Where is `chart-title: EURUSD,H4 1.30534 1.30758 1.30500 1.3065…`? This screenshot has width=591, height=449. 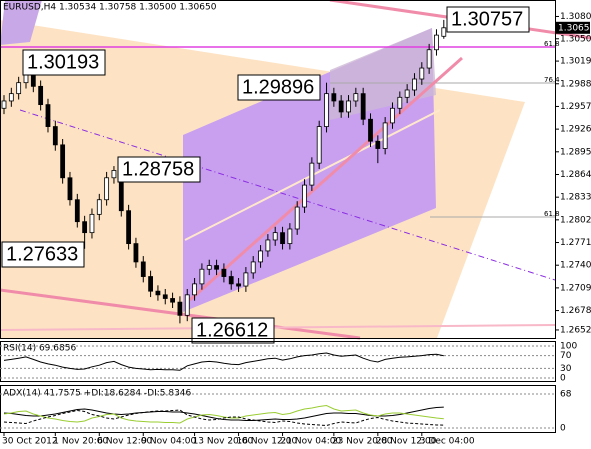 chart-title: EURUSD,H4 1.30534 1.30758 1.30500 1.3065… is located at coordinates (110, 8).